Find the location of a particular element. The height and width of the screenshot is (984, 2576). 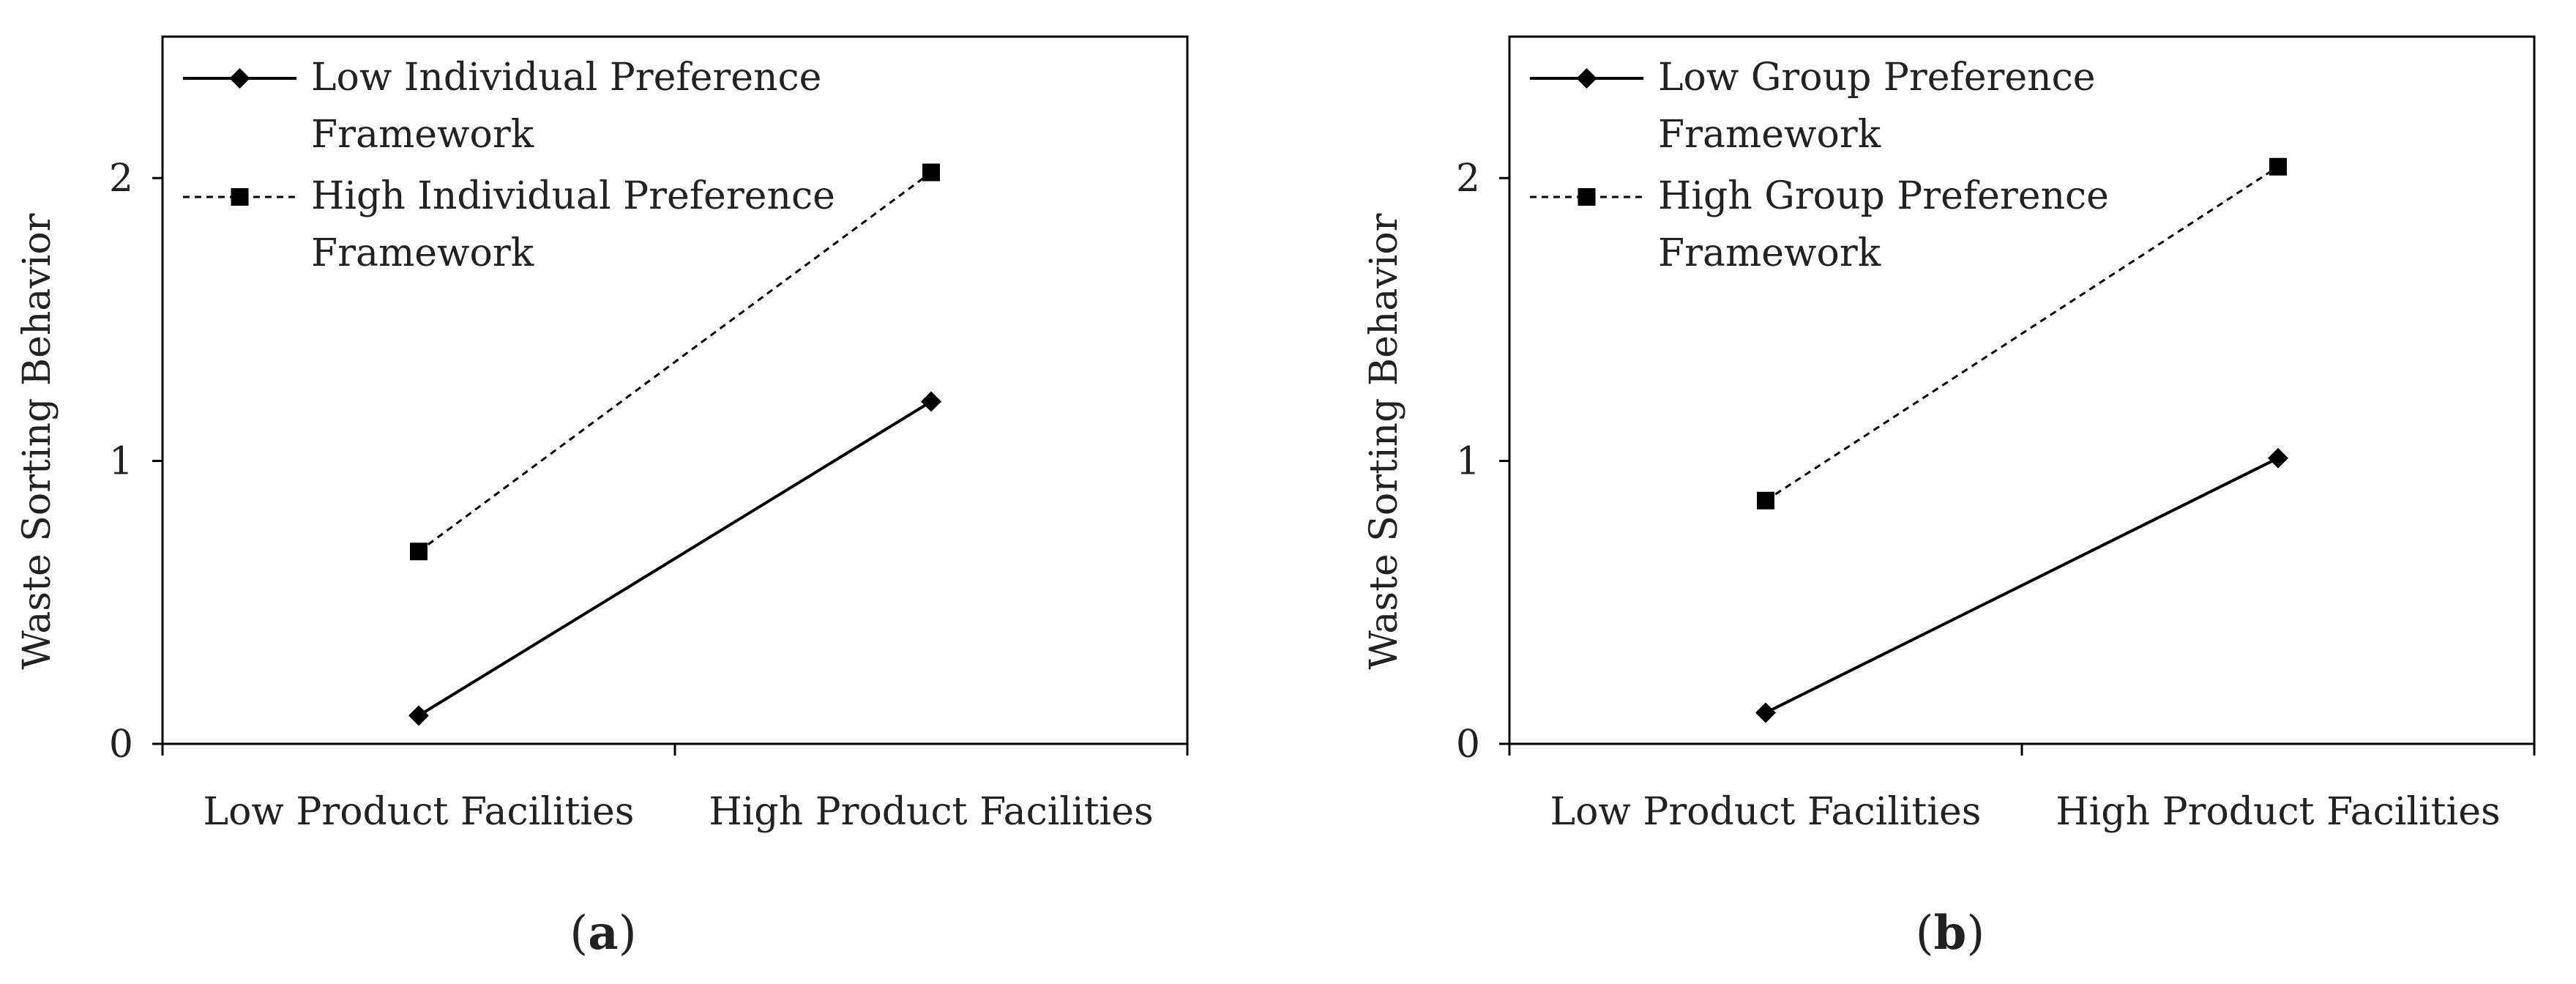

legend-label: High Group Preference is located at coordinates (1883, 196).